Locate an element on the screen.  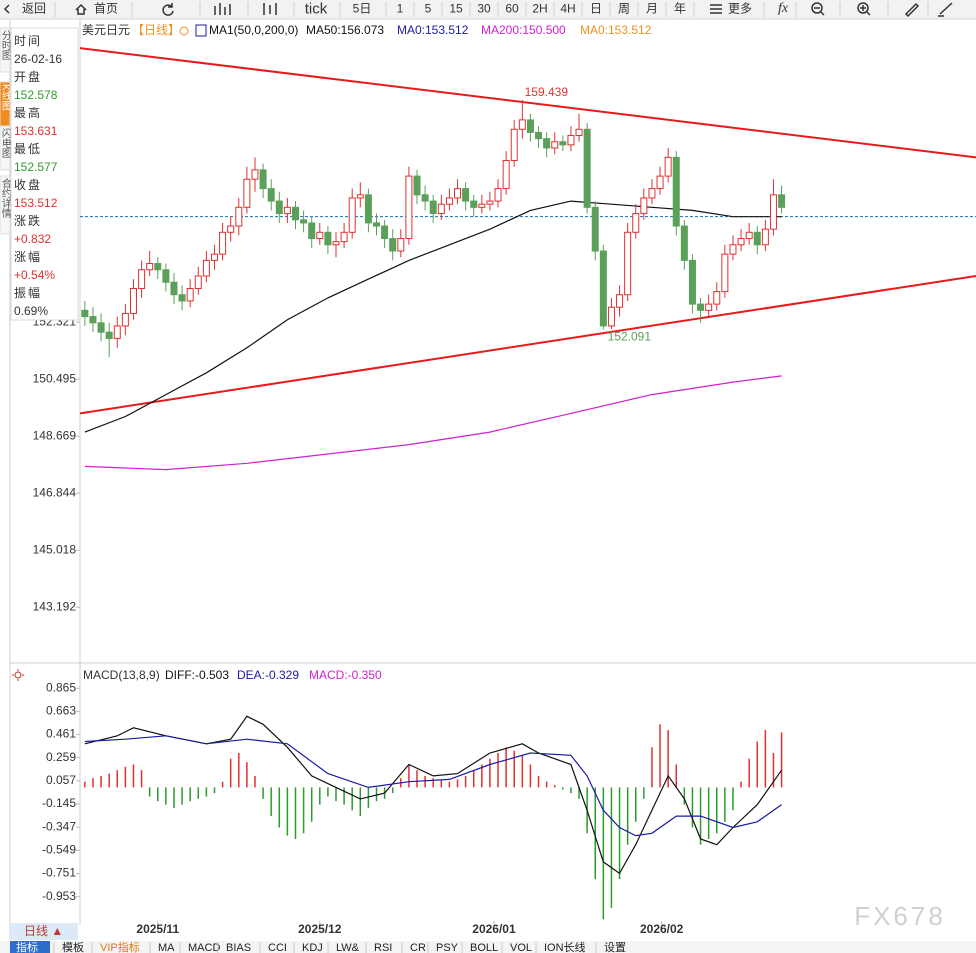
bottom-tab: CR is located at coordinates (418, 947).